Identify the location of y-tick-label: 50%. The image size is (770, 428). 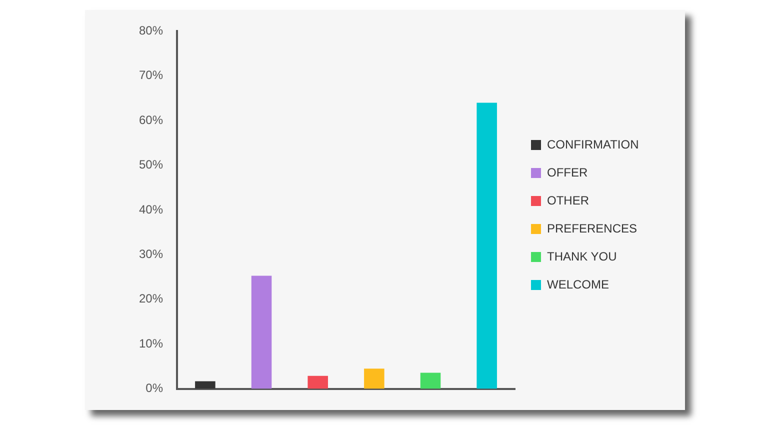
(151, 165).